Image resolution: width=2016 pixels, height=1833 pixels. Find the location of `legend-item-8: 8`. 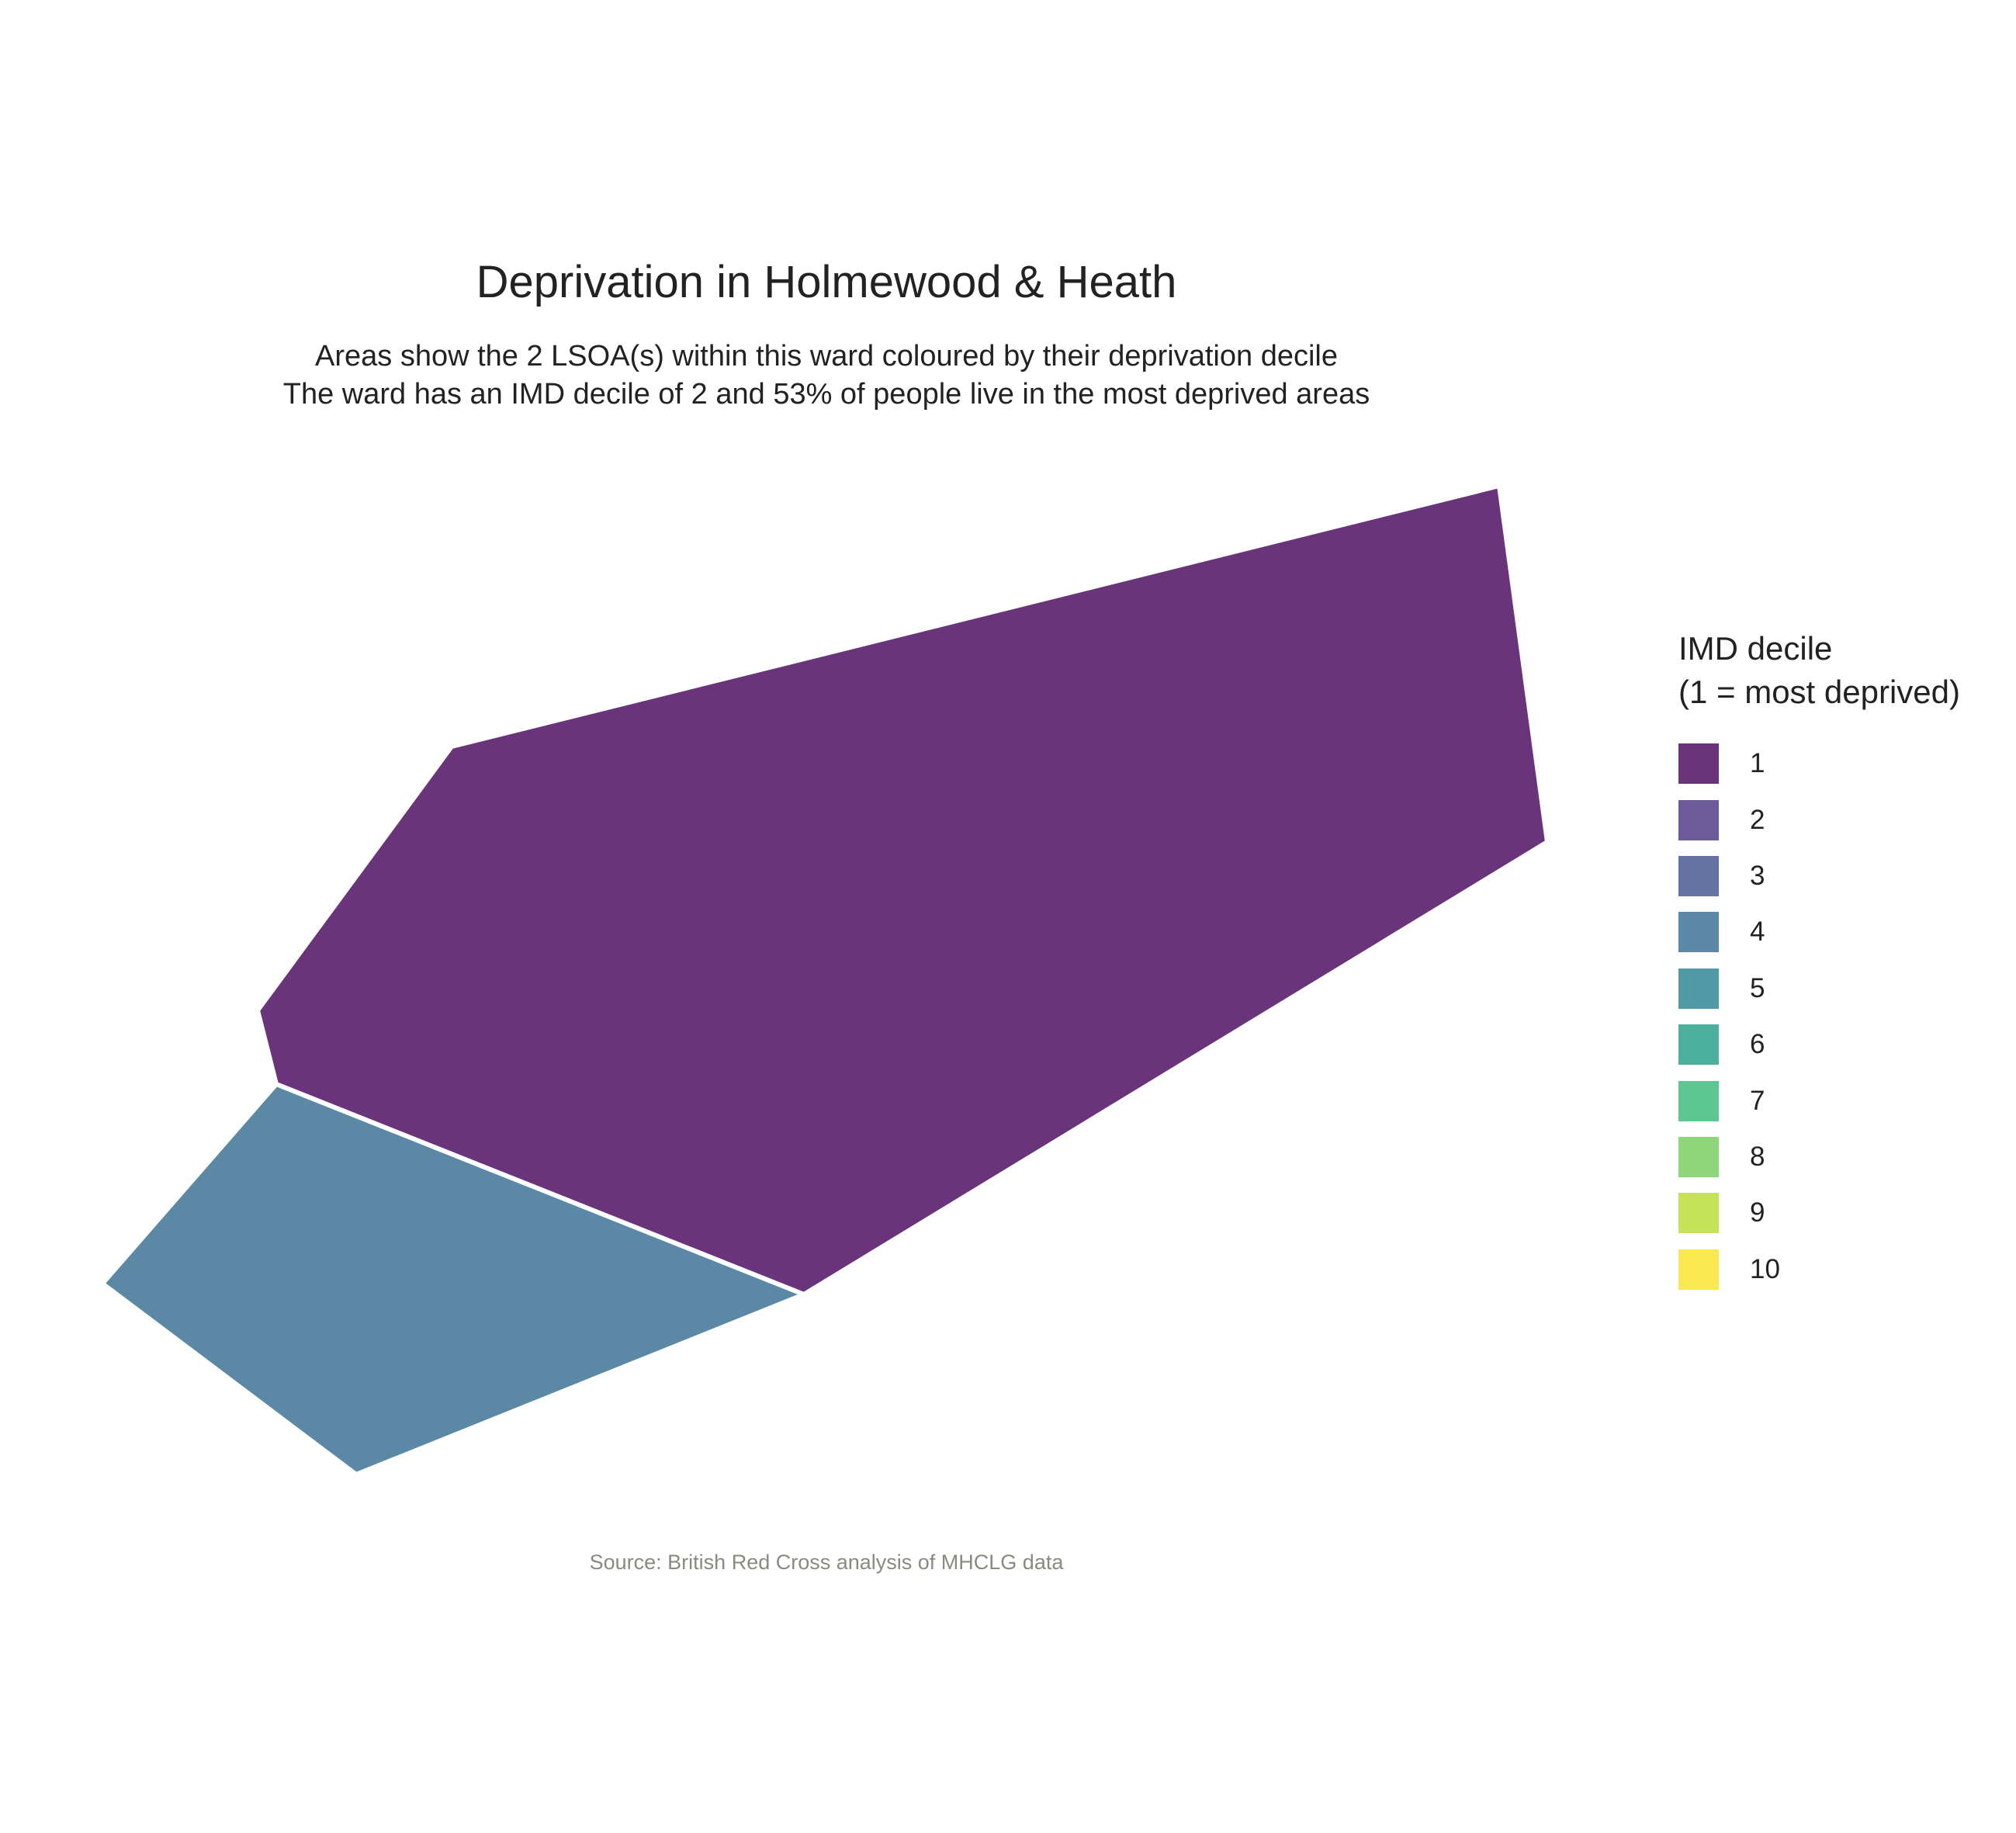

legend-item-8: 8 is located at coordinates (1819, 1157).